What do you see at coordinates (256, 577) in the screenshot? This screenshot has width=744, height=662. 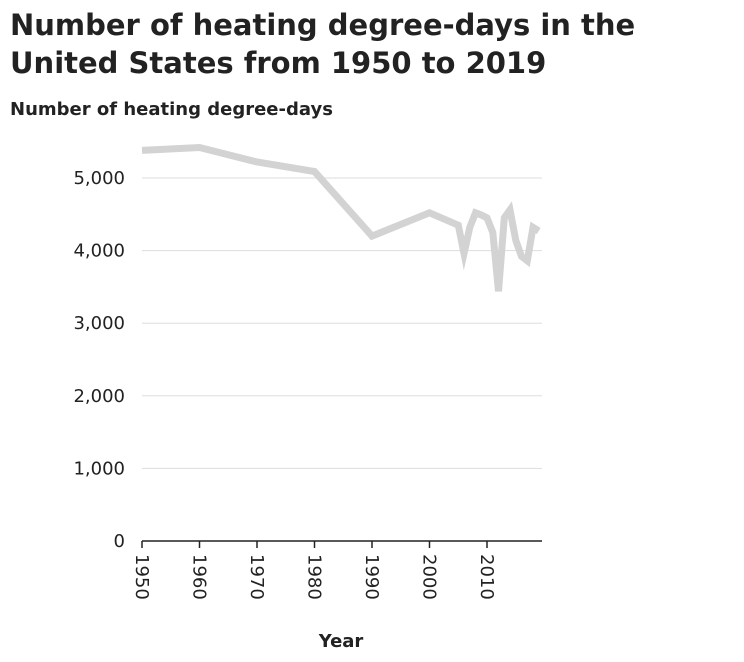 I see `x-tick-label: 1970` at bounding box center [256, 577].